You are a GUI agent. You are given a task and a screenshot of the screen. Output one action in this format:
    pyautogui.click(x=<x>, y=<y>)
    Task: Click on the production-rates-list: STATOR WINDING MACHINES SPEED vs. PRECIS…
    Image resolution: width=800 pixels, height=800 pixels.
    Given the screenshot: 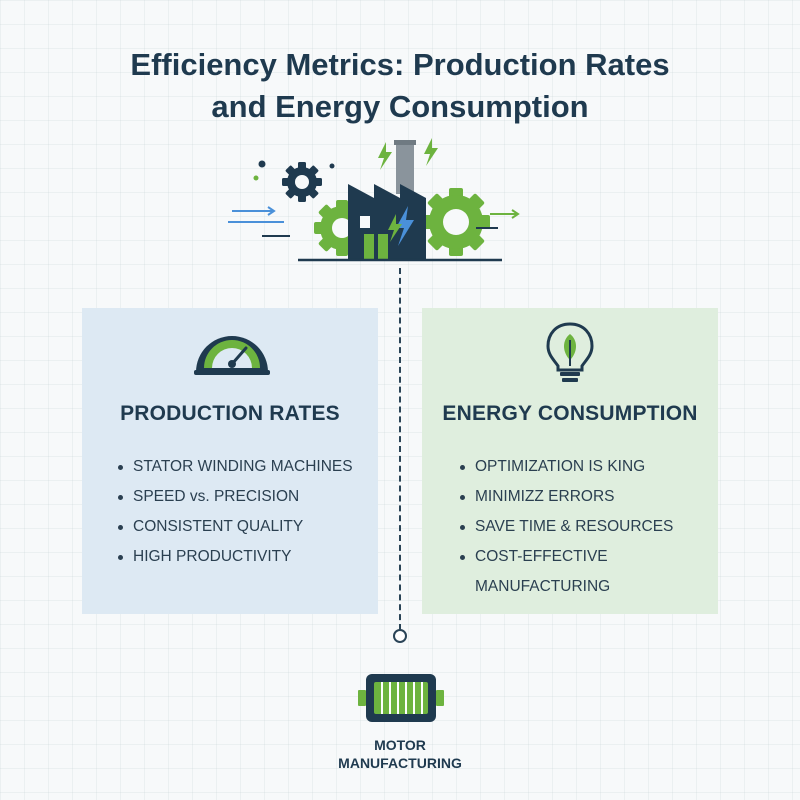 What is the action you would take?
    pyautogui.click(x=243, y=512)
    